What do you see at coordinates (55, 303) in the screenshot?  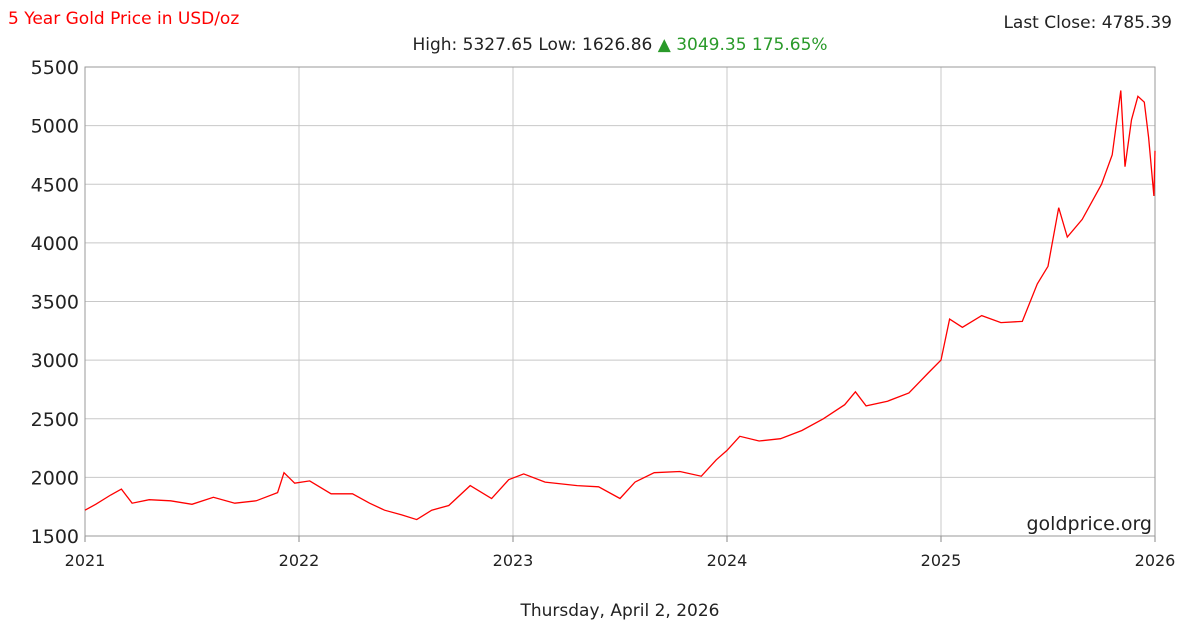 I see `y-tick-label: 3500` at bounding box center [55, 303].